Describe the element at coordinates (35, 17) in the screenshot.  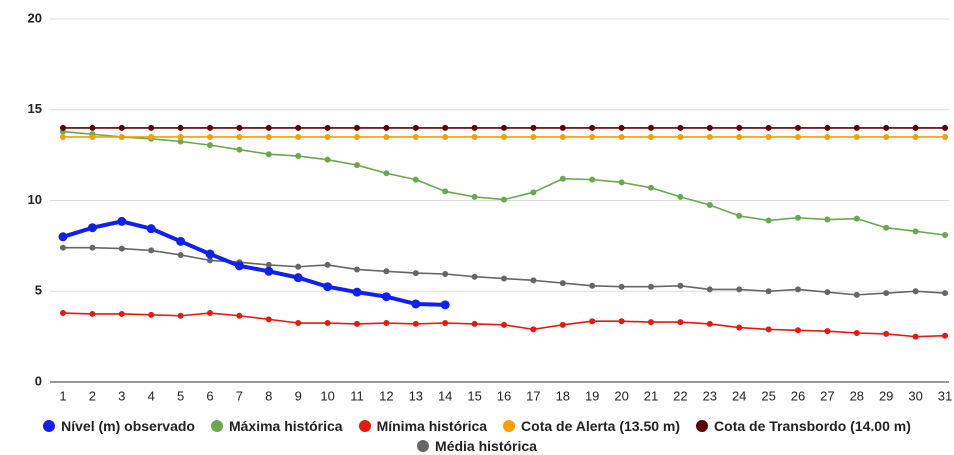
I see `y-tick-label: 20` at that location.